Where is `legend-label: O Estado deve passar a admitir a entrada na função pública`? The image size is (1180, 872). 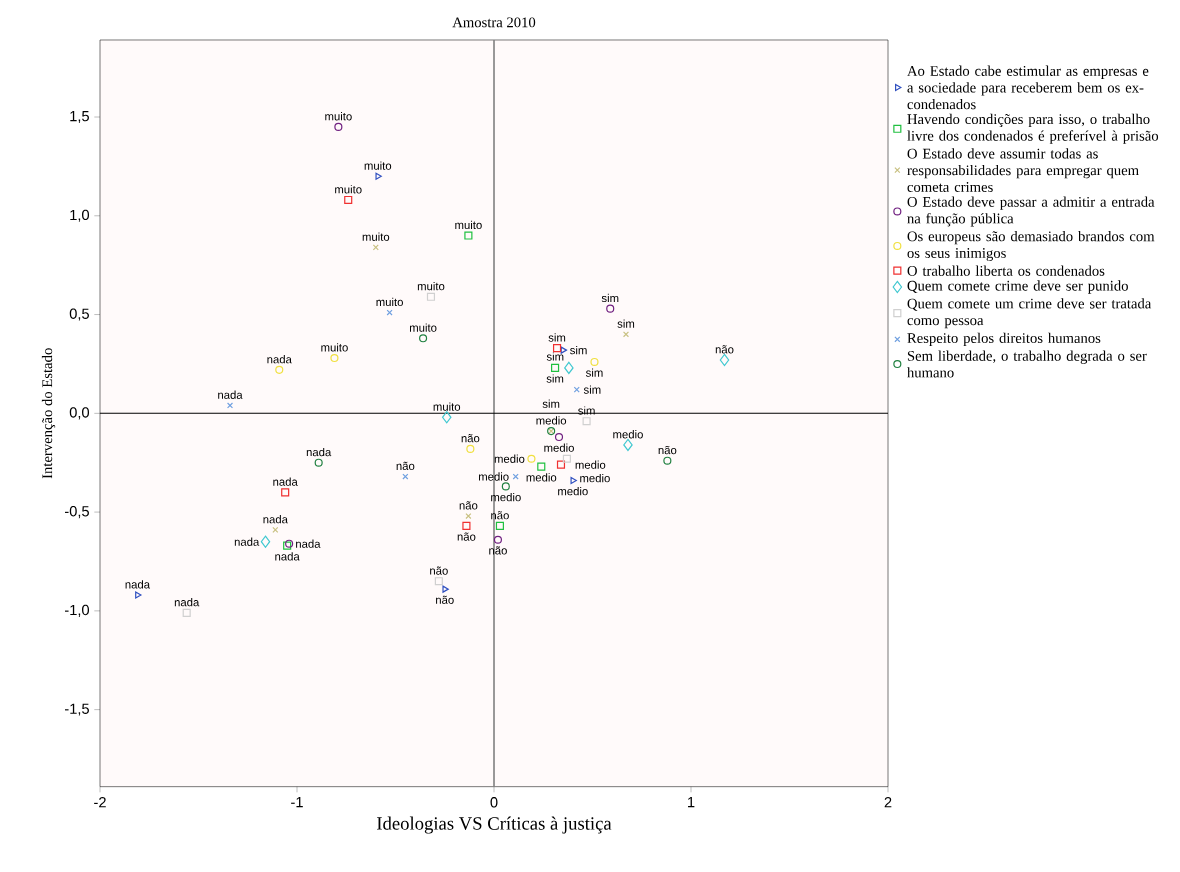
legend-label: O Estado deve passar a admitir a entrada na função pública is located at coordinates (1031, 211).